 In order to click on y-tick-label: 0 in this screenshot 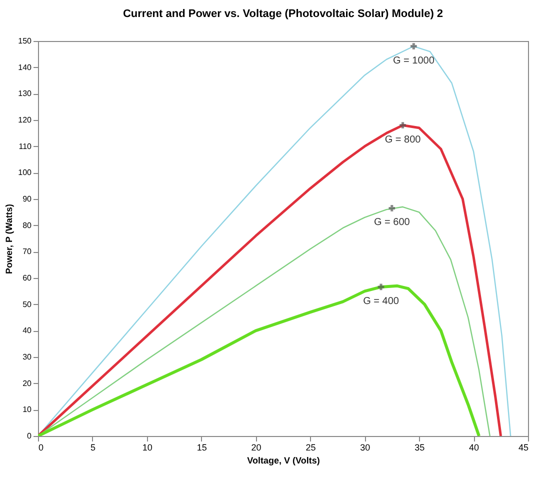, I will do `click(29, 436)`.